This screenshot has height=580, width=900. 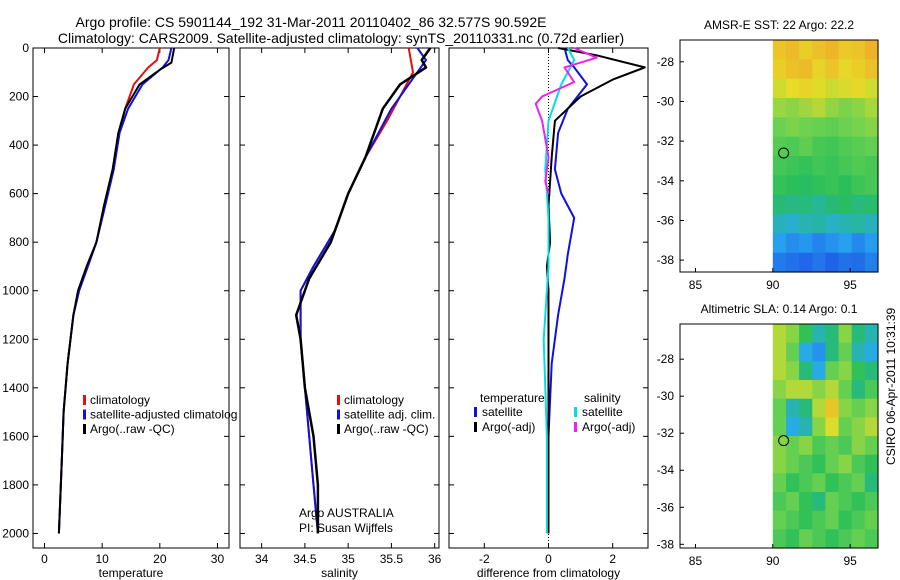 I want to click on difference-series-salinity-satellite, so click(x=559, y=290).